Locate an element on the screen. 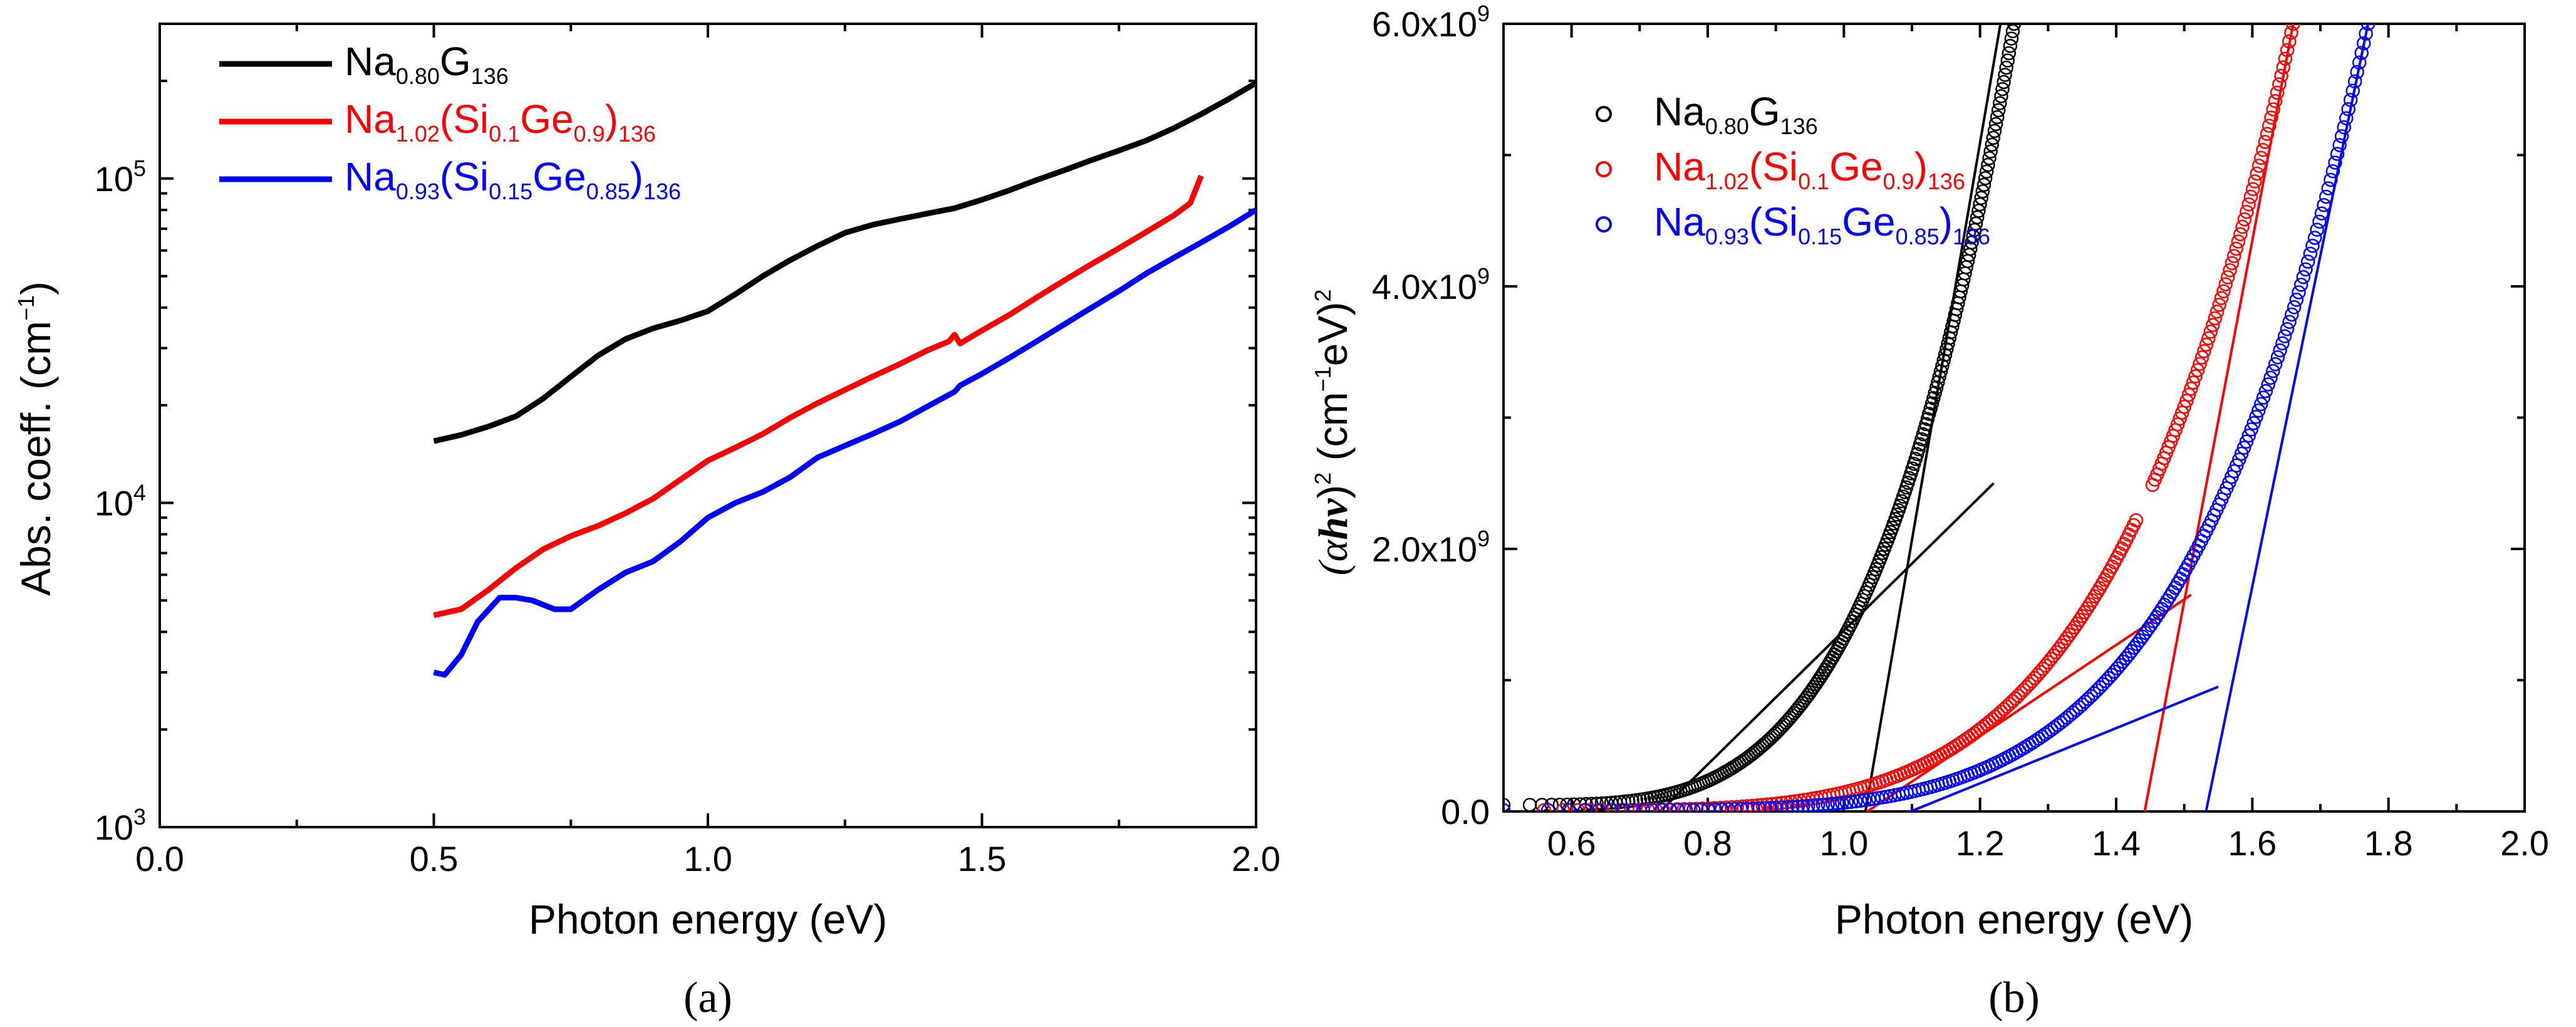  chart-b-panel-label: (b) is located at coordinates (2014, 998).